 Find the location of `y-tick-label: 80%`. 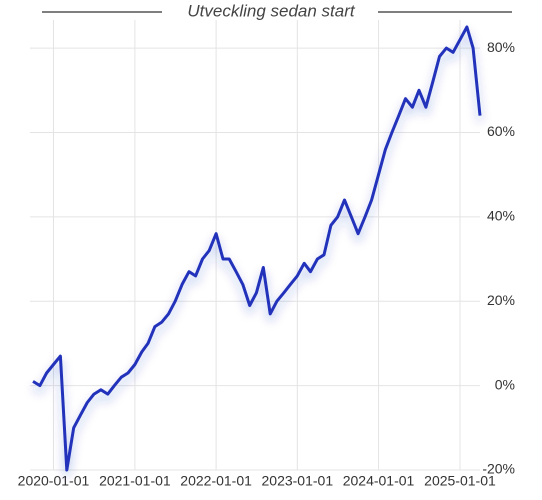

y-tick-label: 80% is located at coordinates (501, 47).